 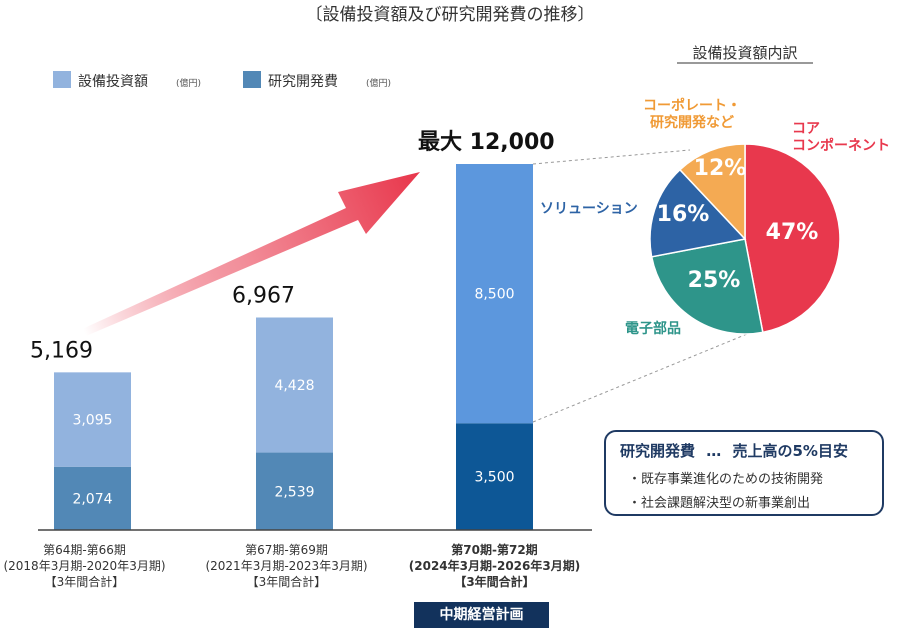 I want to click on pie-slice-value-label: 16%, so click(x=683, y=214).